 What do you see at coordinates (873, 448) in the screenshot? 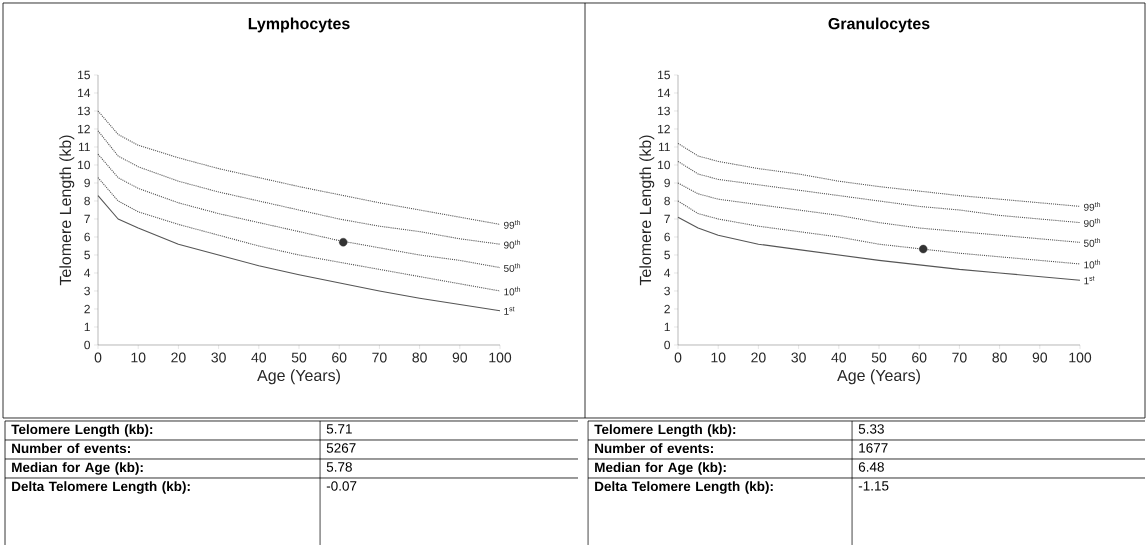
I see `text: 1677` at bounding box center [873, 448].